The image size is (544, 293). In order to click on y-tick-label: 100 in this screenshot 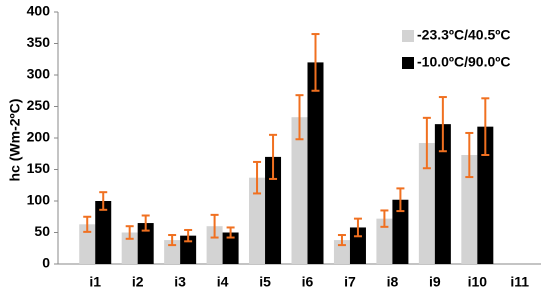, I will do `click(39, 200)`.